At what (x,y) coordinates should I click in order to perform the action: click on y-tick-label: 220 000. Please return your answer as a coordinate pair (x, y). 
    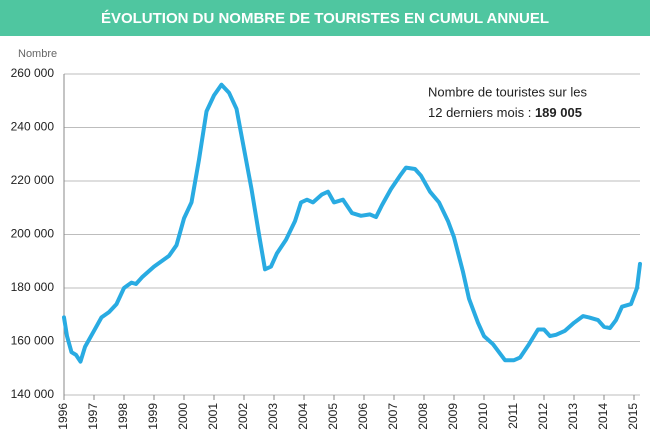
    Looking at the image, I should click on (33, 180).